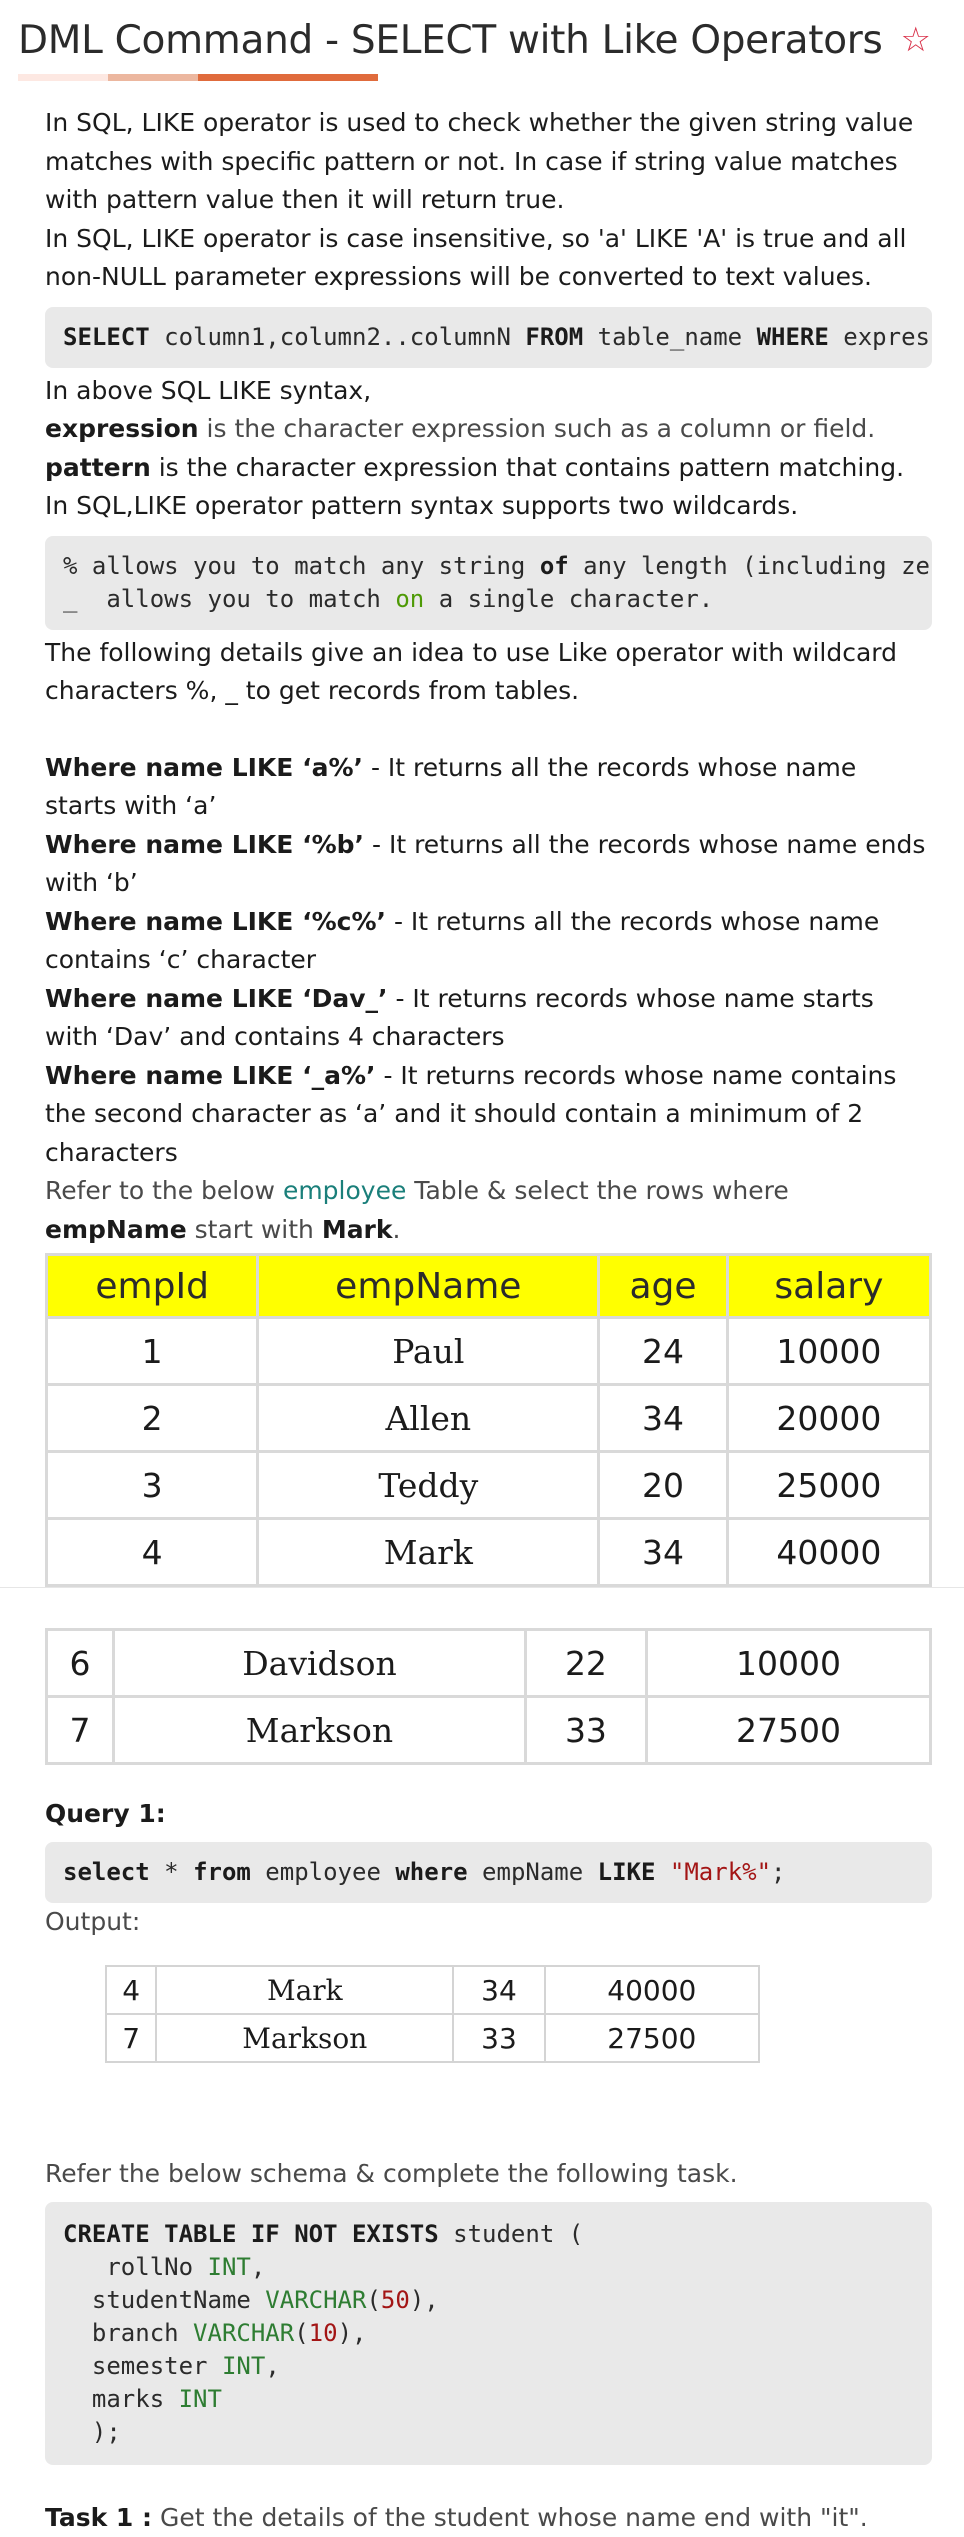 This screenshot has width=964, height=2537. Describe the element at coordinates (98, 2517) in the screenshot. I see `task-label: Task 1 :` at that location.